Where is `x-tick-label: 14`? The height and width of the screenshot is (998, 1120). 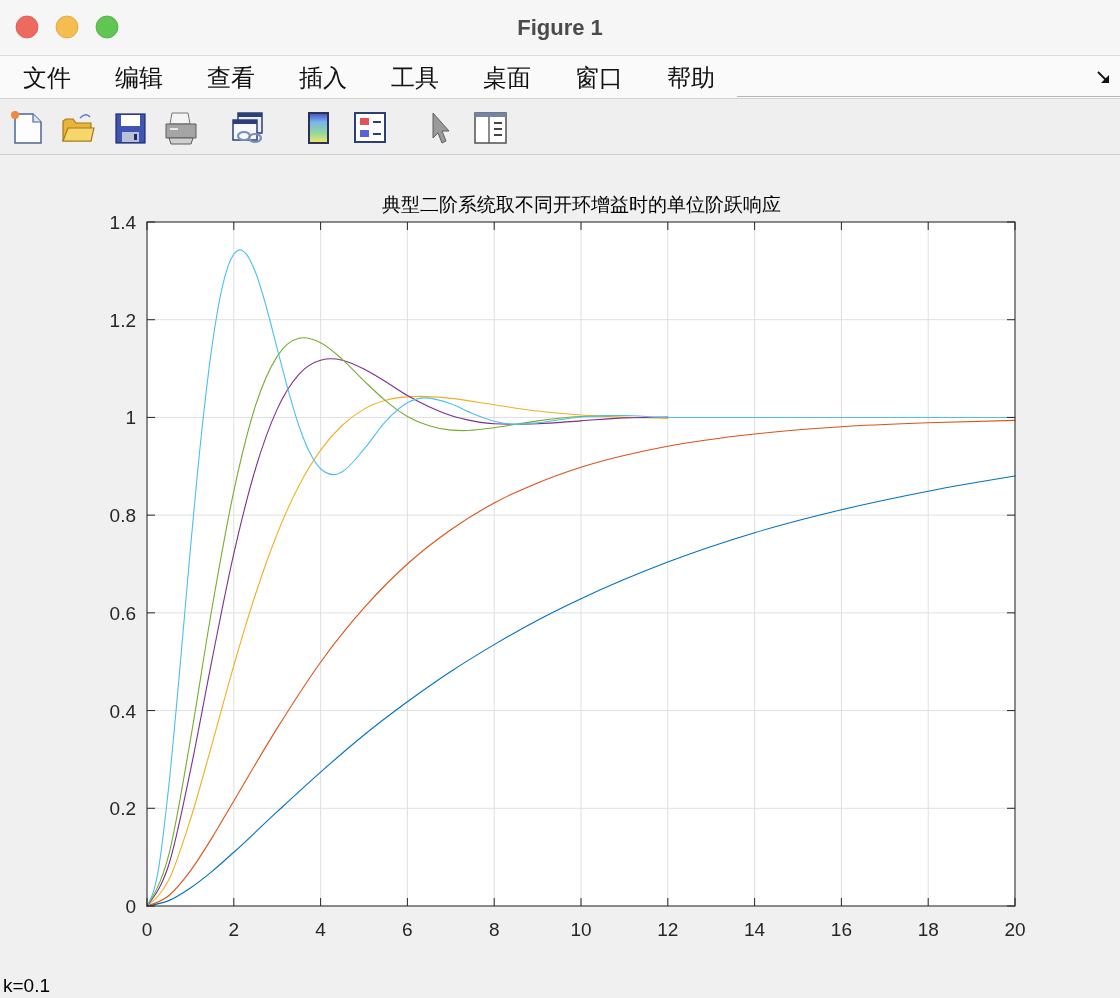
x-tick-label: 14 is located at coordinates (755, 929).